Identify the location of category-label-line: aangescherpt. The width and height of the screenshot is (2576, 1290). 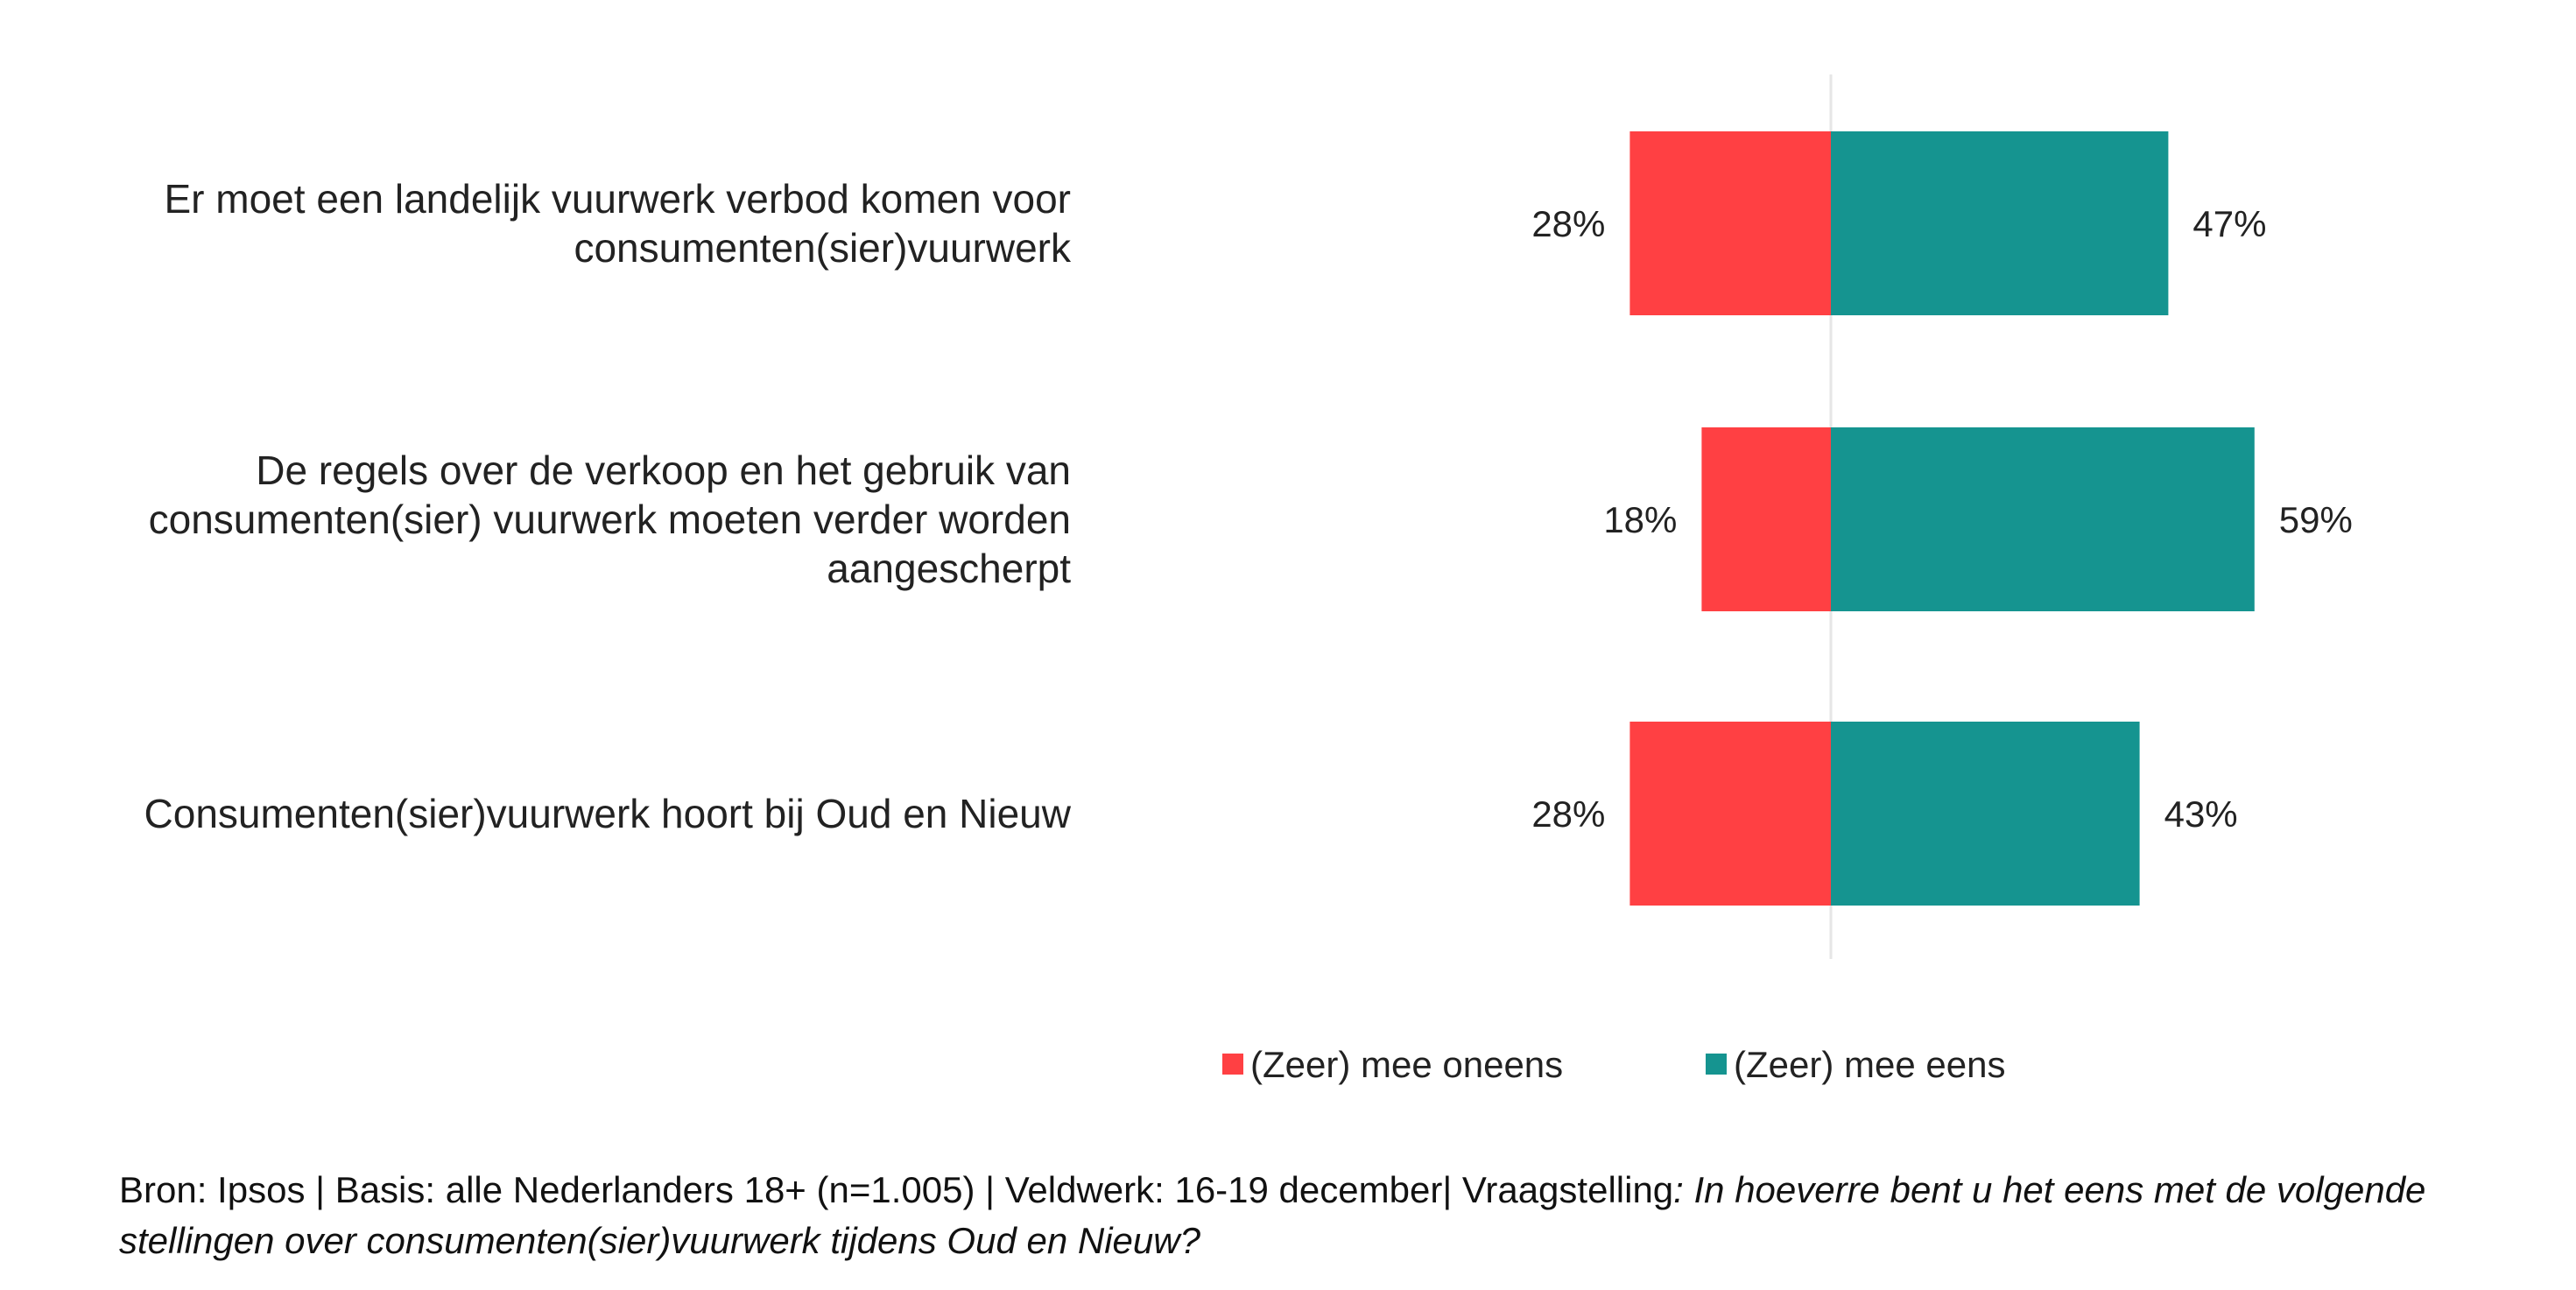
(949, 568).